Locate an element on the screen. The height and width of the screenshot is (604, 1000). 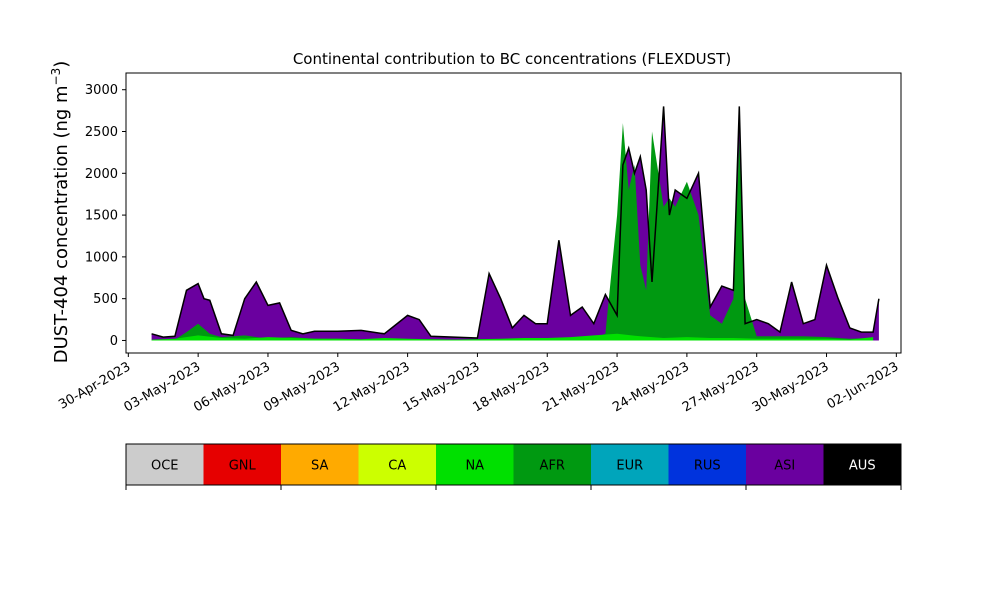
x-tick-label: 02-Jun-2023 is located at coordinates (863, 385).